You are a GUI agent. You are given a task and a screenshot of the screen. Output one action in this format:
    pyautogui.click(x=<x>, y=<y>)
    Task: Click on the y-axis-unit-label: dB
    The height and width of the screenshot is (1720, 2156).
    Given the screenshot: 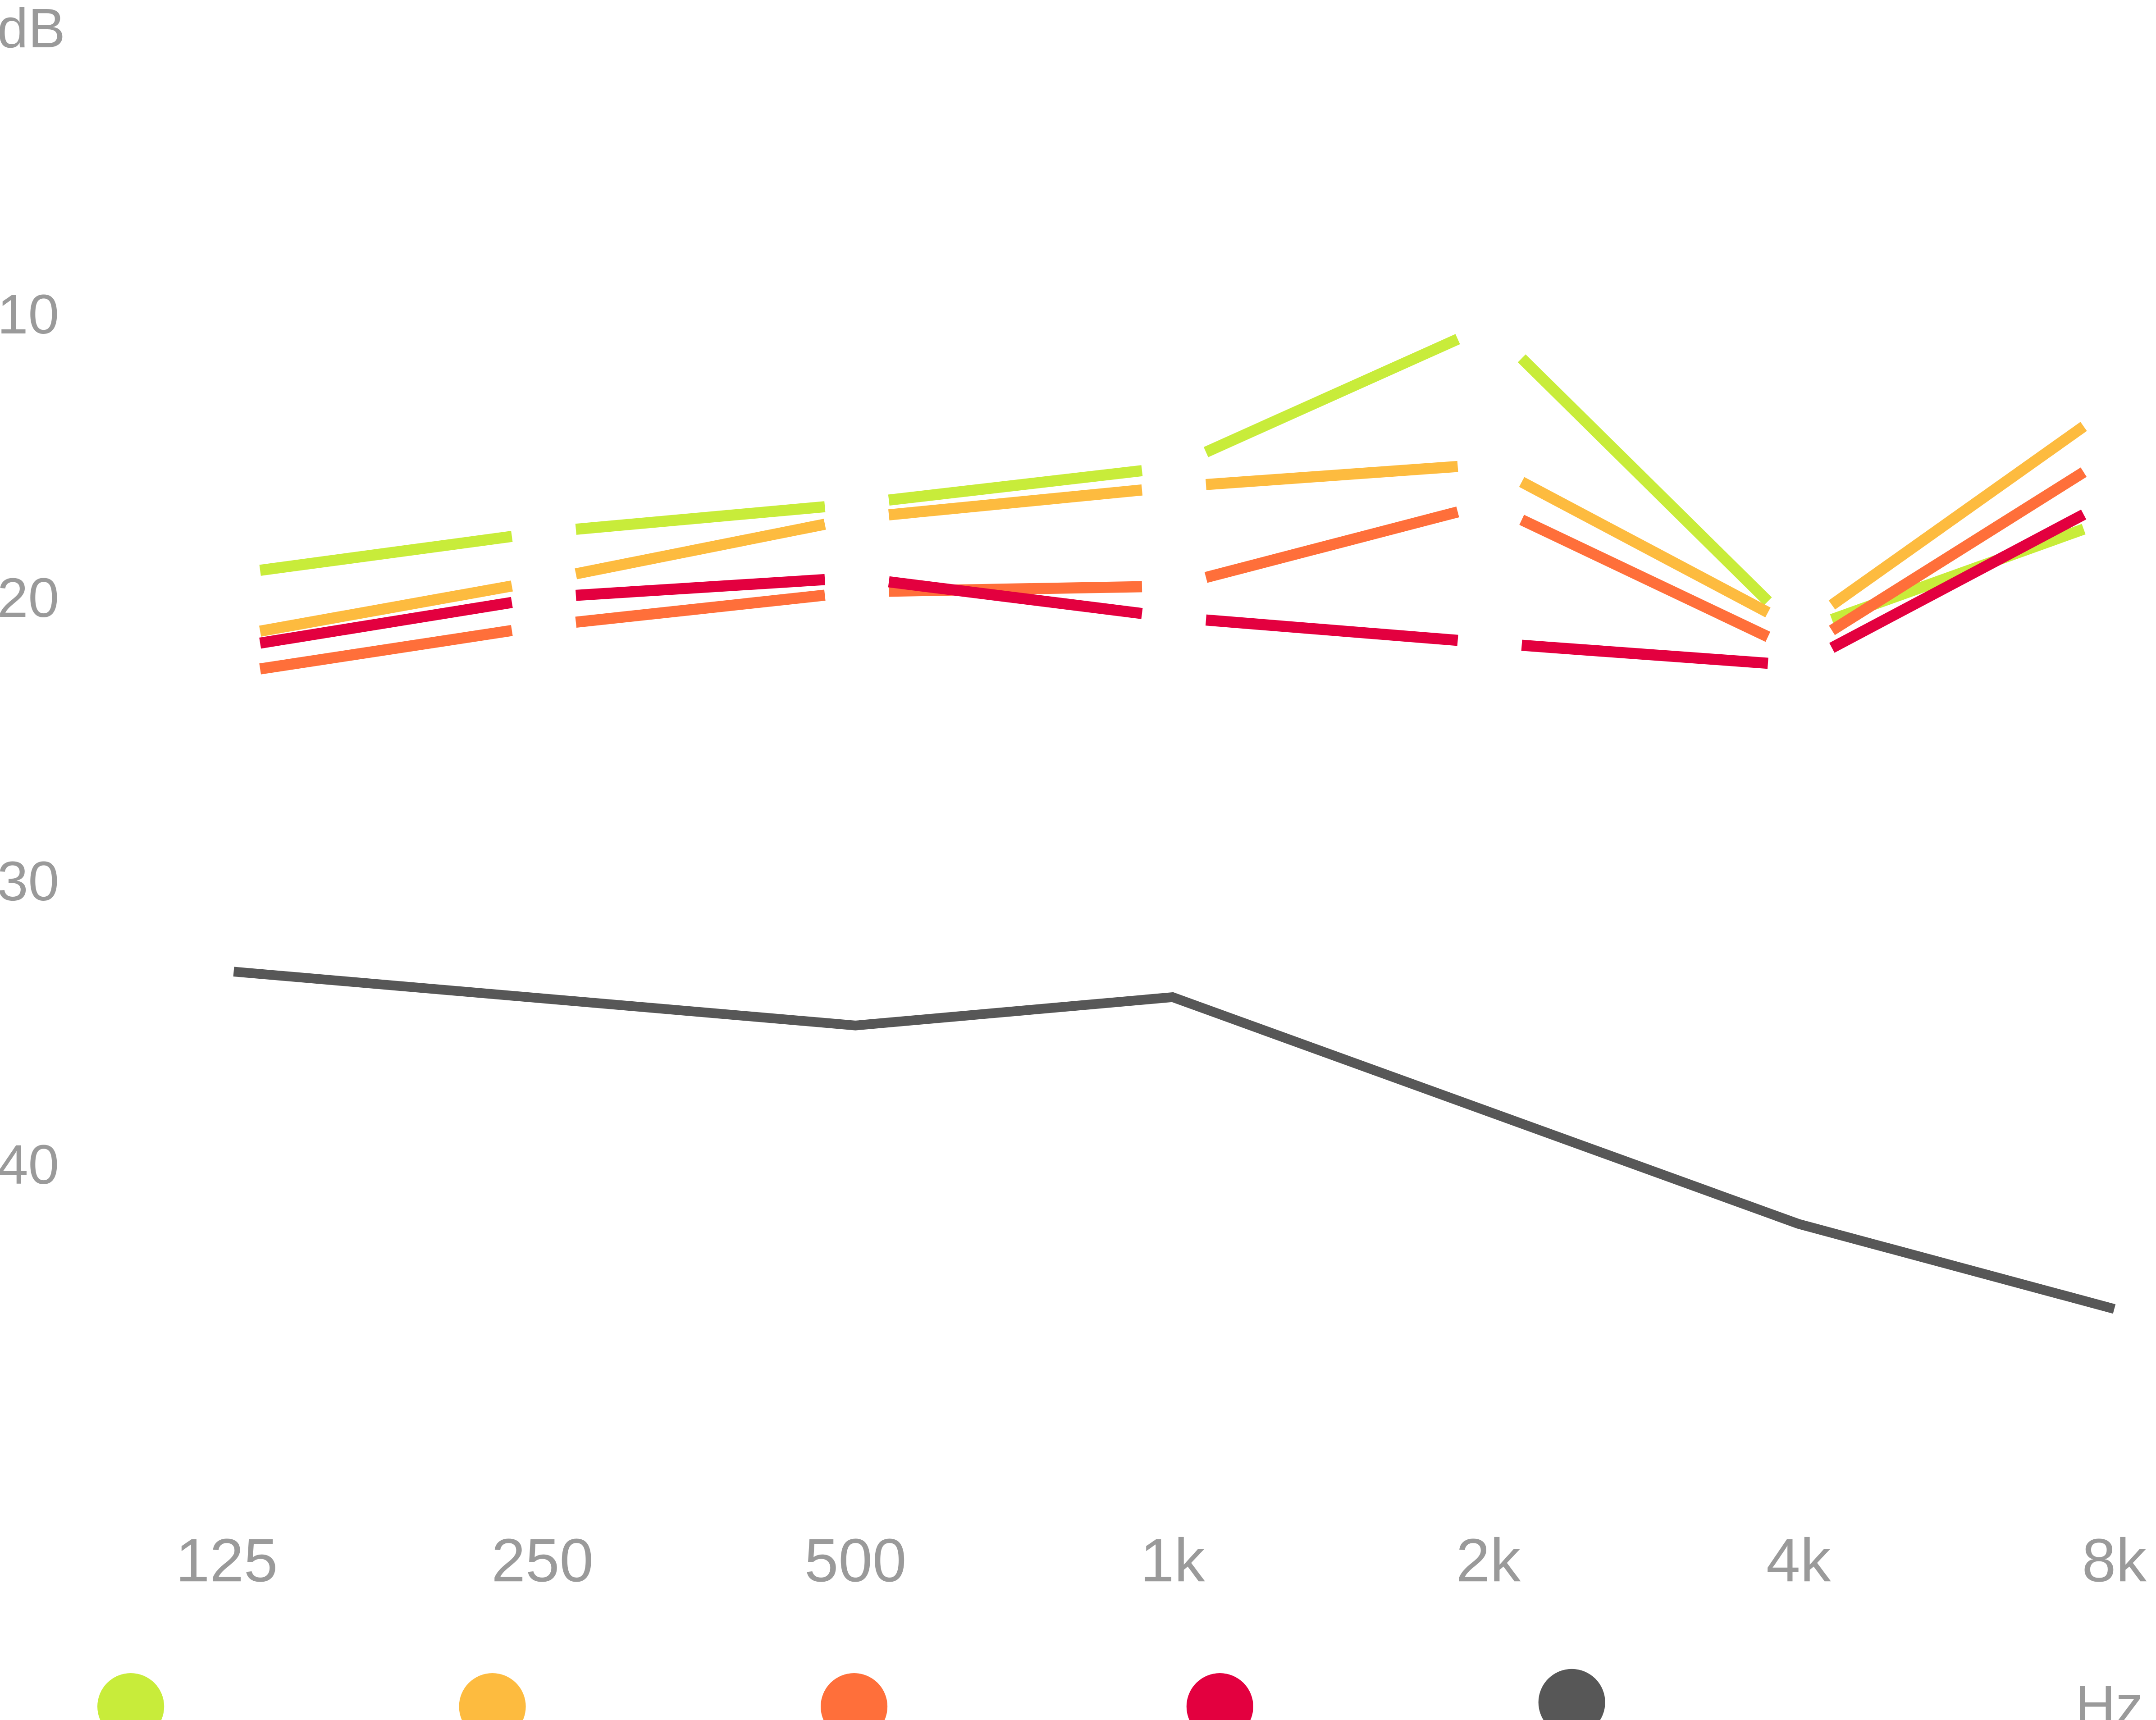 What is the action you would take?
    pyautogui.click(x=32, y=29)
    